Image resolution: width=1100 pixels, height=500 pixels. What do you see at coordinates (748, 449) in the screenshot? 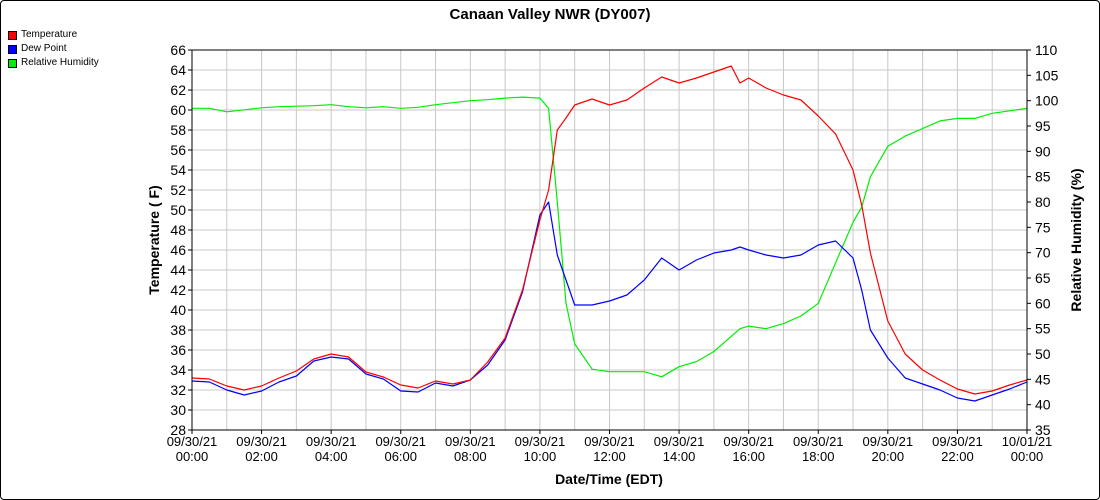
I see `x-tick-label: 09/30/21 16:00` at bounding box center [748, 449].